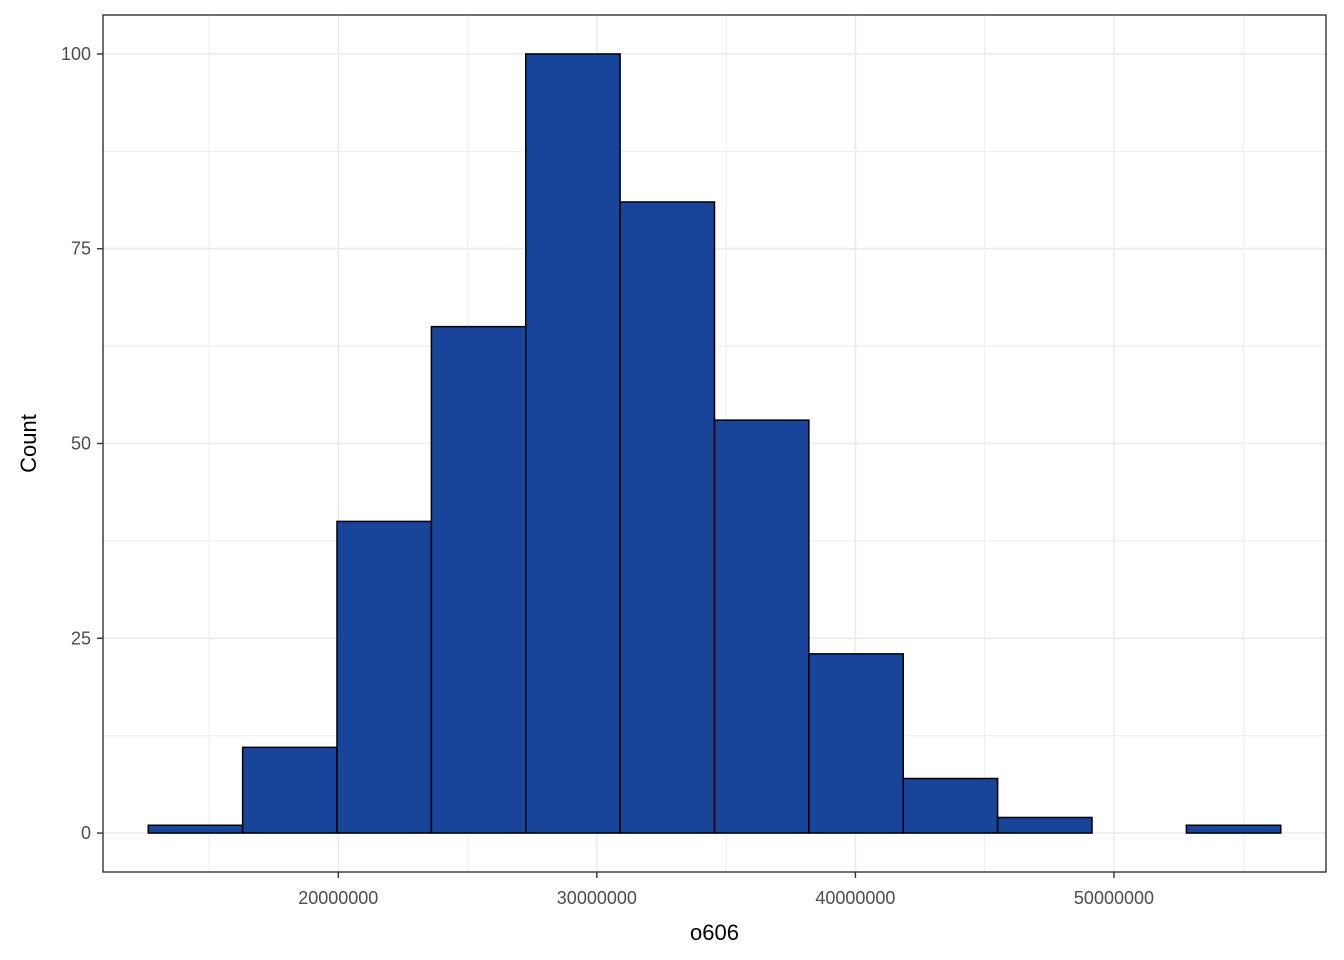 The image size is (1344, 960). What do you see at coordinates (81, 444) in the screenshot?
I see `y-tick-label: 50` at bounding box center [81, 444].